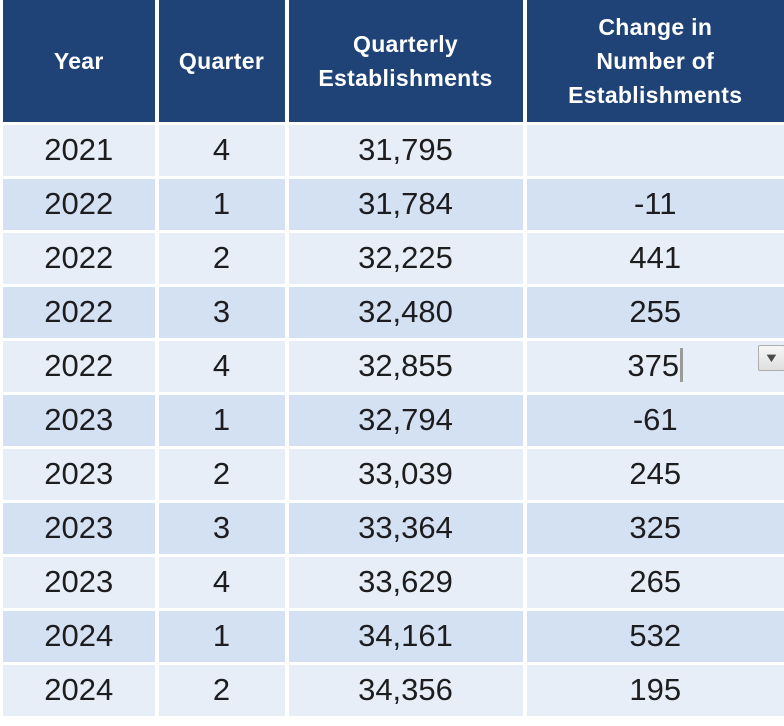 This screenshot has width=784, height=726. I want to click on table-cell: 32,480, so click(406, 313).